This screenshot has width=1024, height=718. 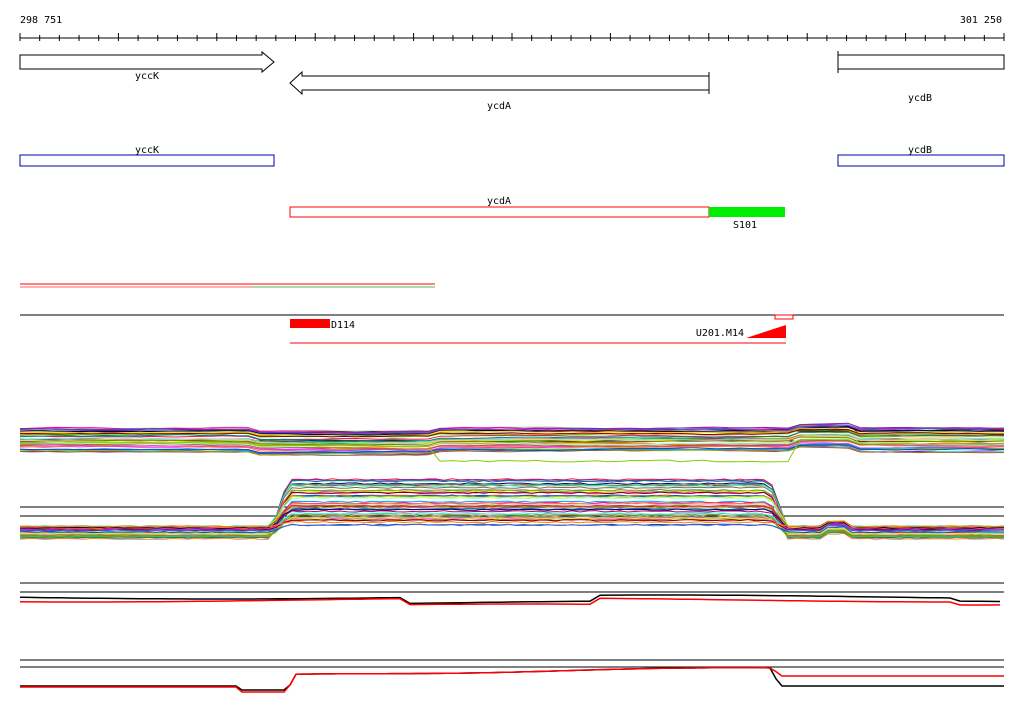 What do you see at coordinates (147, 160) in the screenshot?
I see `transcript-box-ycck` at bounding box center [147, 160].